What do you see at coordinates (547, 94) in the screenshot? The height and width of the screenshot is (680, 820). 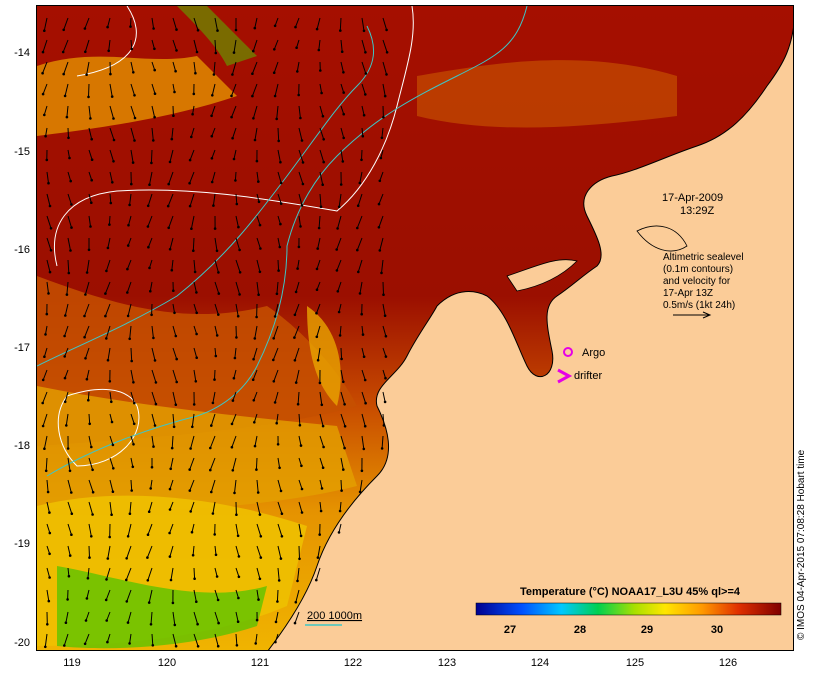 I see `sst-patch-ne` at bounding box center [547, 94].